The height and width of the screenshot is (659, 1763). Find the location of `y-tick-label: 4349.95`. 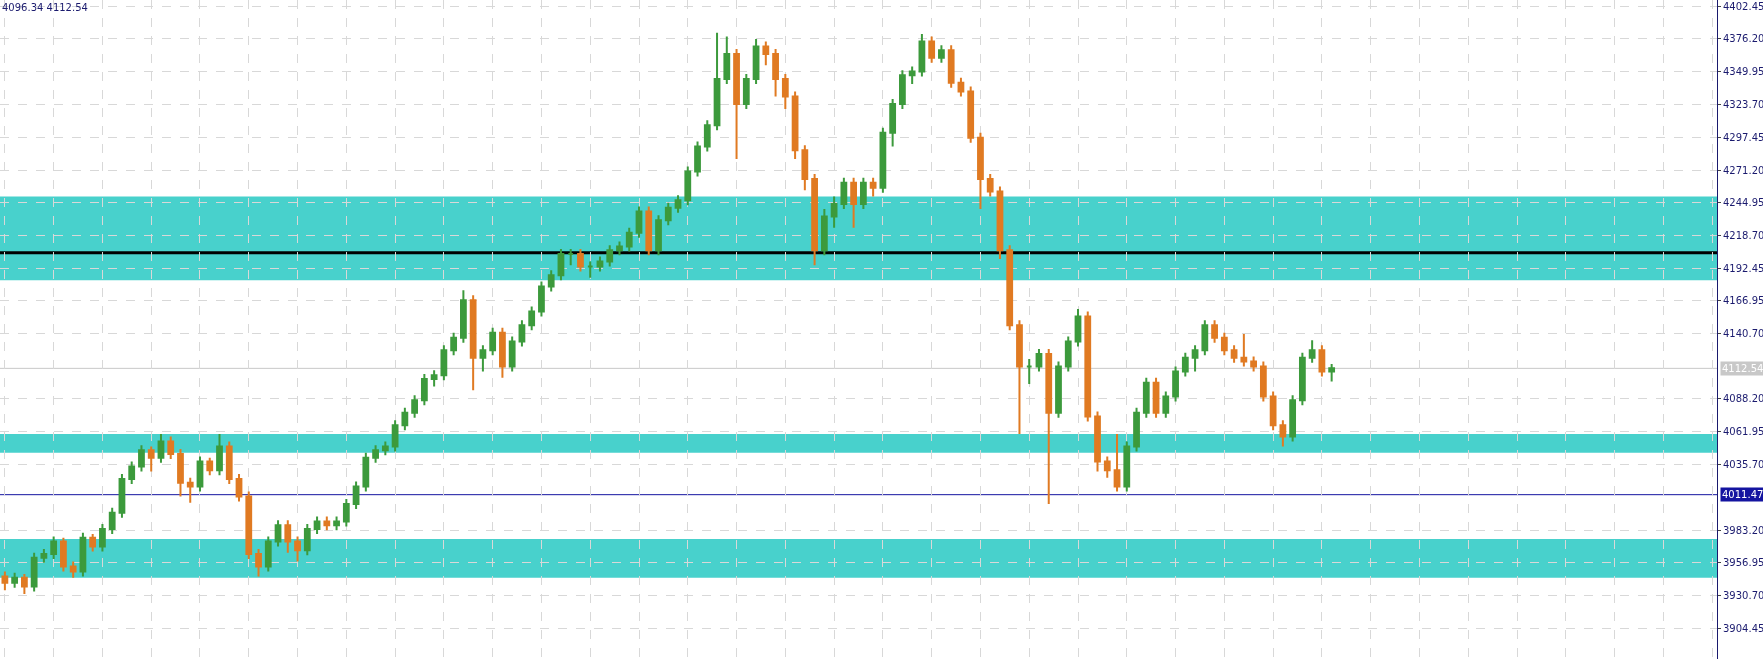

y-tick-label: 4349.95 is located at coordinates (1743, 72).